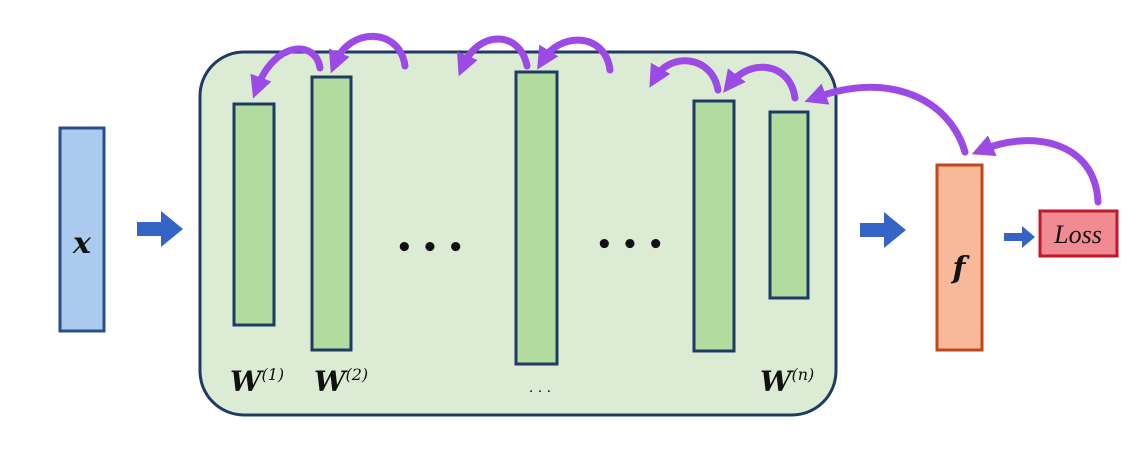 The height and width of the screenshot is (462, 1142). I want to click on backprop-arrow-middle-to-dots, so click(493, 56).